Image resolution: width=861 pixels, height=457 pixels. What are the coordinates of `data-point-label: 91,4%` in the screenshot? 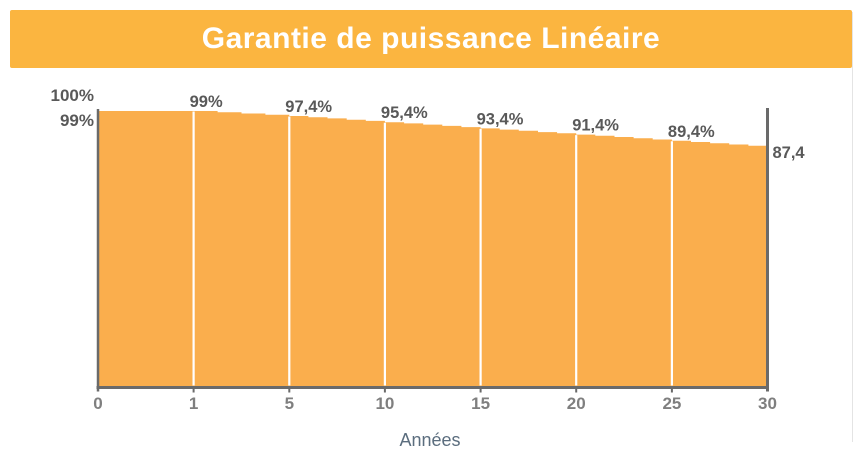 It's located at (595, 126).